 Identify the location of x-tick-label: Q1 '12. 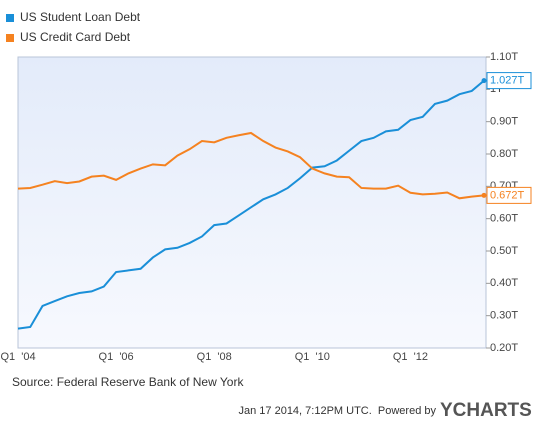
(410, 357).